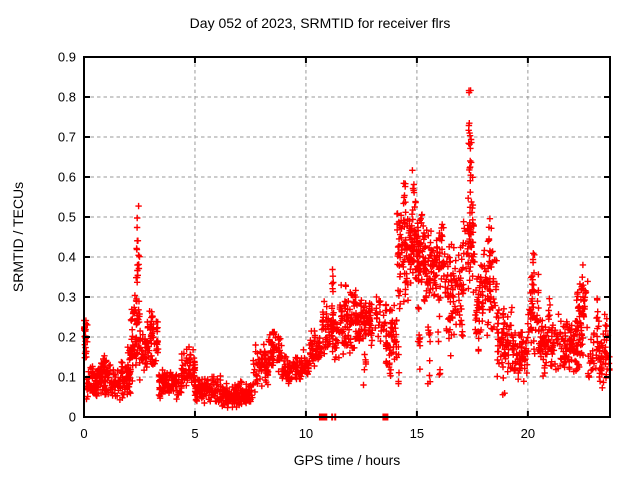 The width and height of the screenshot is (640, 480). I want to click on y-tick-label: 0.2, so click(67, 337).